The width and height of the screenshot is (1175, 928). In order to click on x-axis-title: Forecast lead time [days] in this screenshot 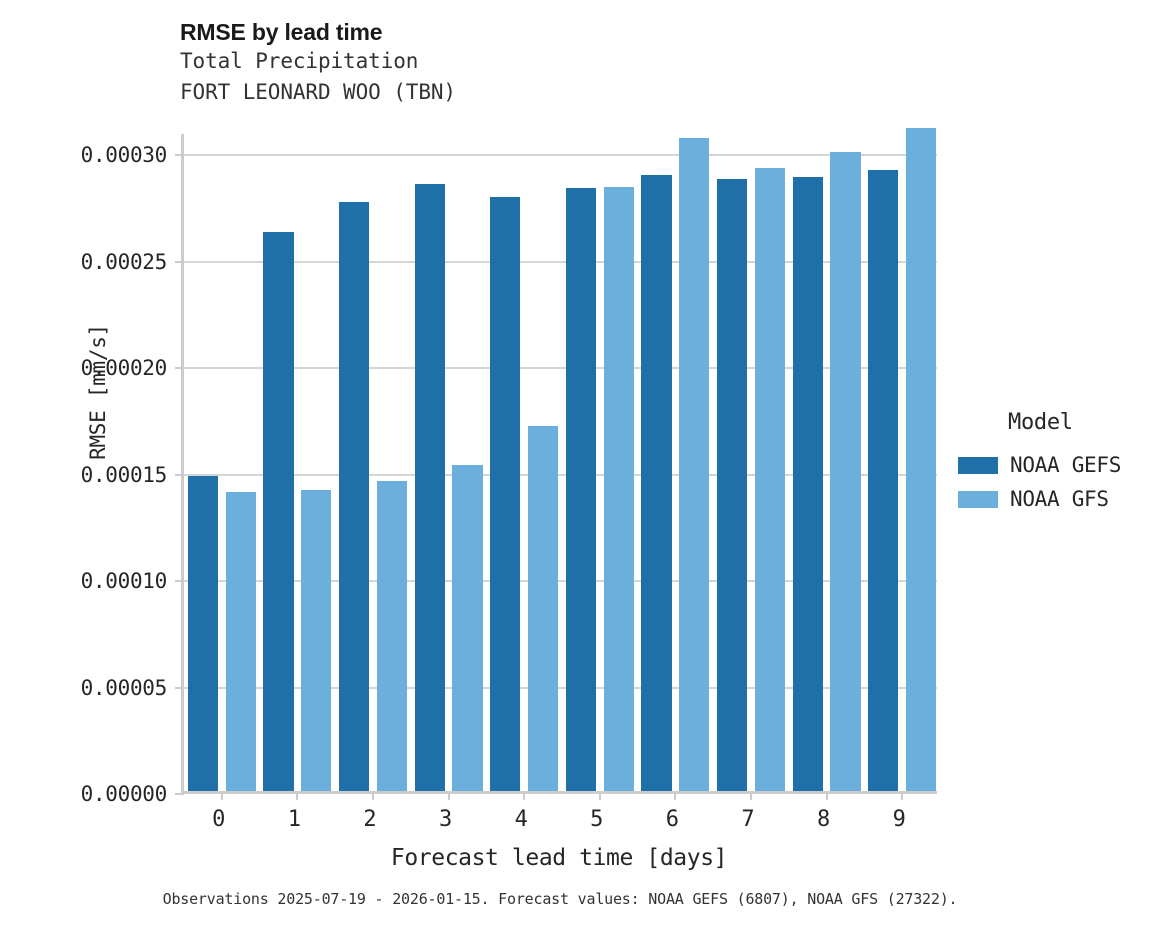, I will do `click(559, 858)`.